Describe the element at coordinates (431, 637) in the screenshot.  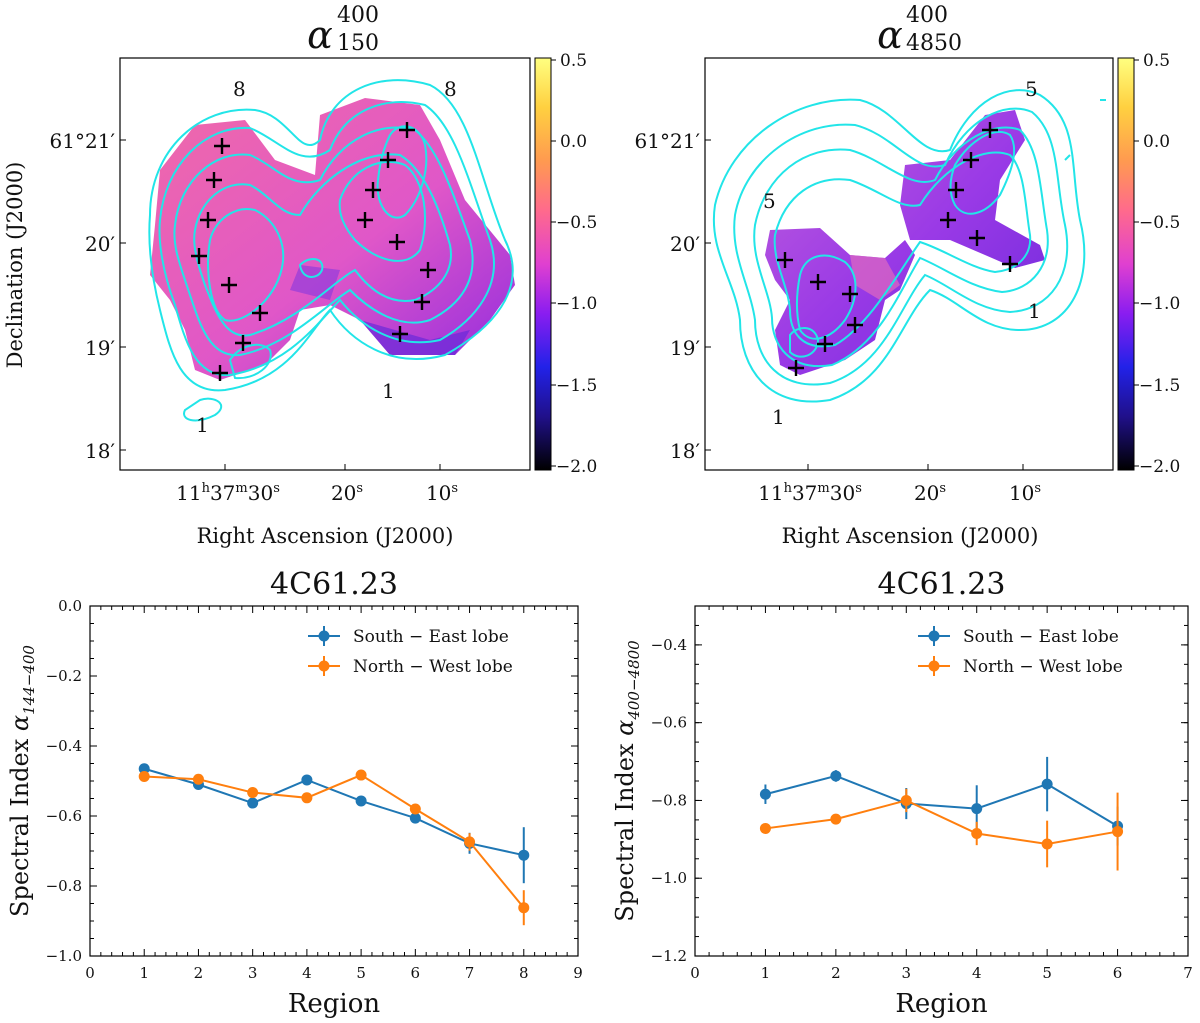
I see `legend-label: South − East lobe` at that location.